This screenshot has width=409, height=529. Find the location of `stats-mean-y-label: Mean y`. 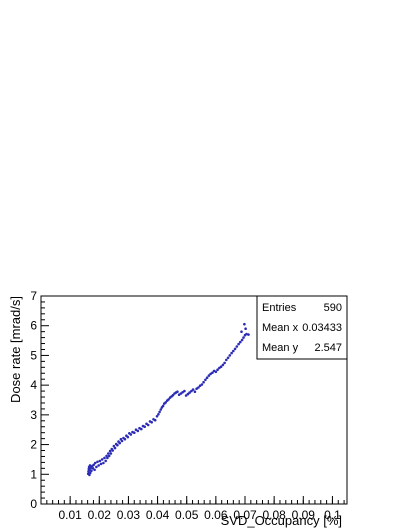

stats-mean-y-label: Mean y is located at coordinates (280, 348).